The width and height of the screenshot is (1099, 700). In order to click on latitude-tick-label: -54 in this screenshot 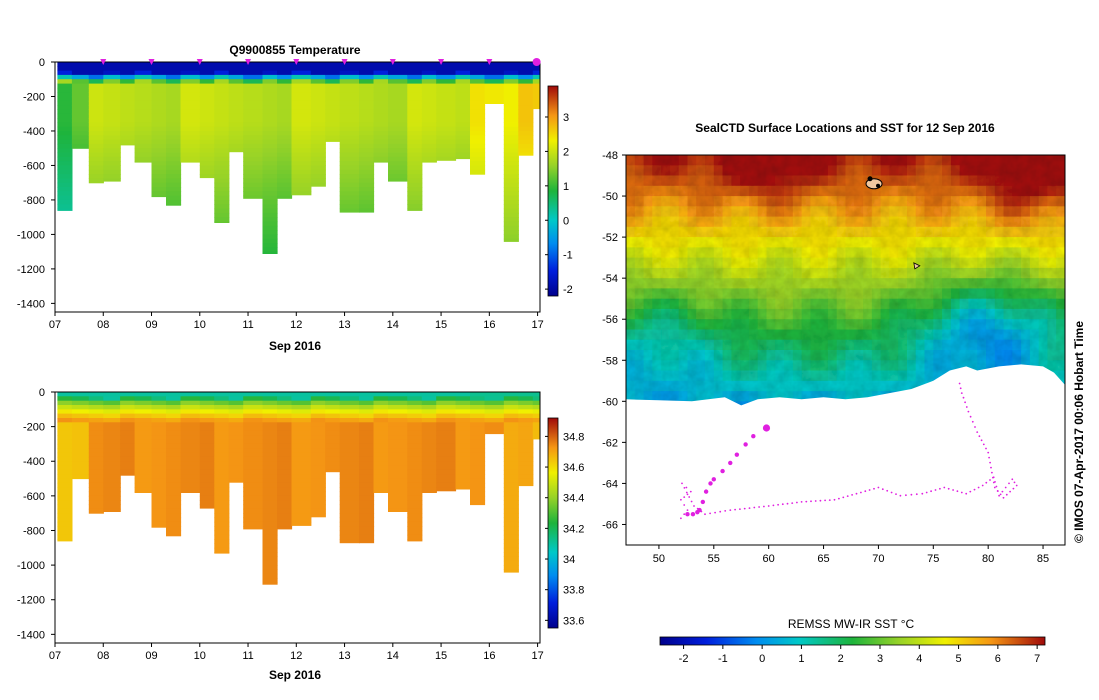, I will do `click(610, 279)`.